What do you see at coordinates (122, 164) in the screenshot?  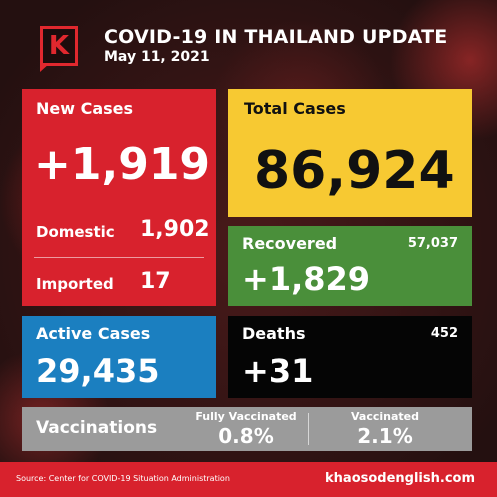 I see `new-cases-value: +1,919` at bounding box center [122, 164].